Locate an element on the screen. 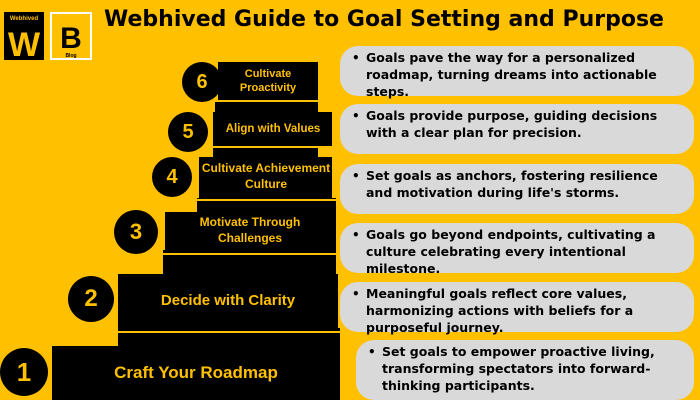  step-5-label: Align with Values is located at coordinates (273, 128).